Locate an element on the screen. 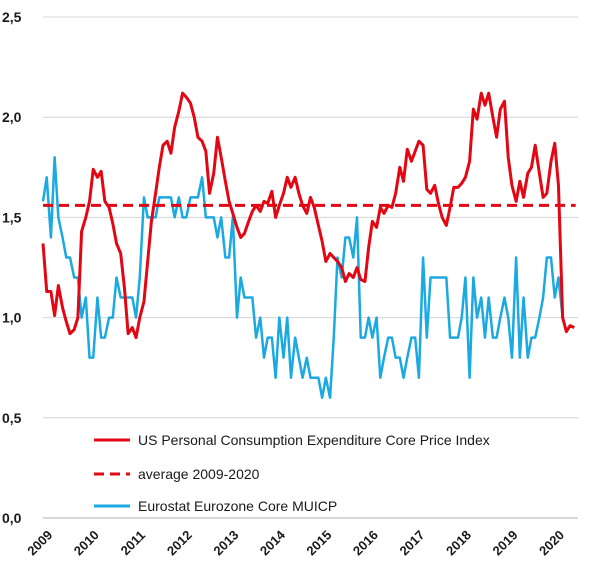 This screenshot has width=600, height=571. x-tick-label: 2012 is located at coordinates (179, 542).